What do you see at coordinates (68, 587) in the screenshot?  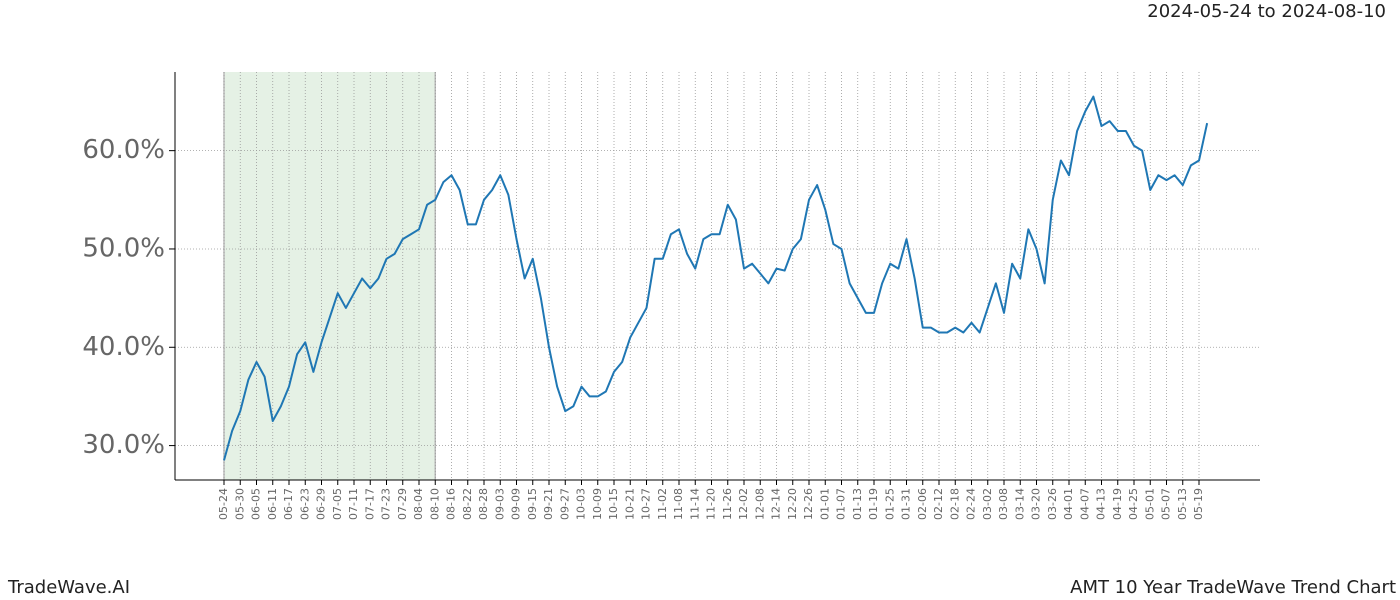 I see `footer-left: TradeWave.AI` at bounding box center [68, 587].